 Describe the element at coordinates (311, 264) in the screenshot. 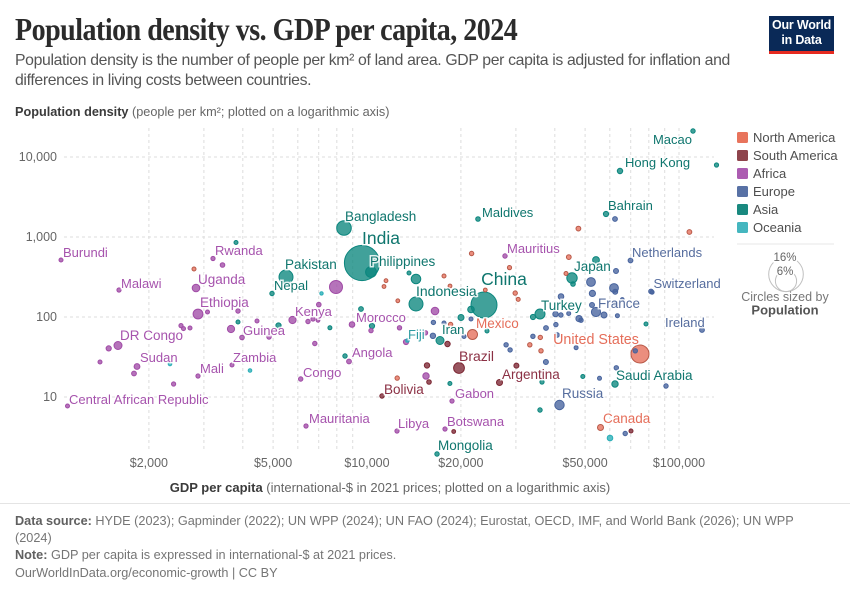

I see `svg-text: Pakistan` at that location.